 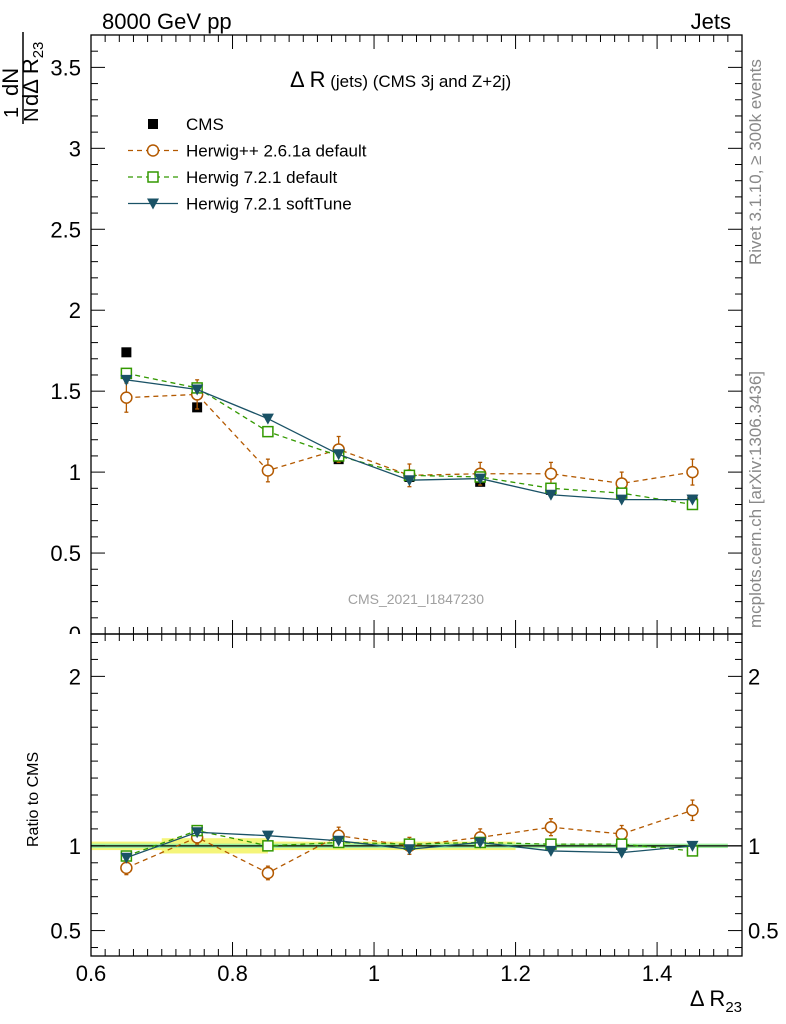 What do you see at coordinates (91, 973) in the screenshot?
I see `x-tick-label: 0.6` at bounding box center [91, 973].